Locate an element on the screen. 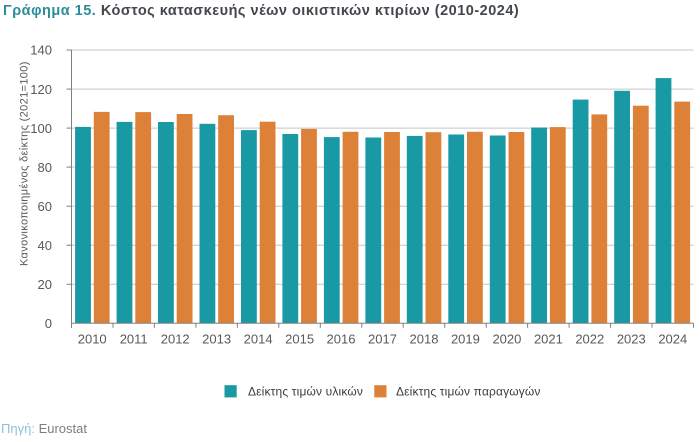 The image size is (700, 442). svg-text: 2013 is located at coordinates (216, 339).